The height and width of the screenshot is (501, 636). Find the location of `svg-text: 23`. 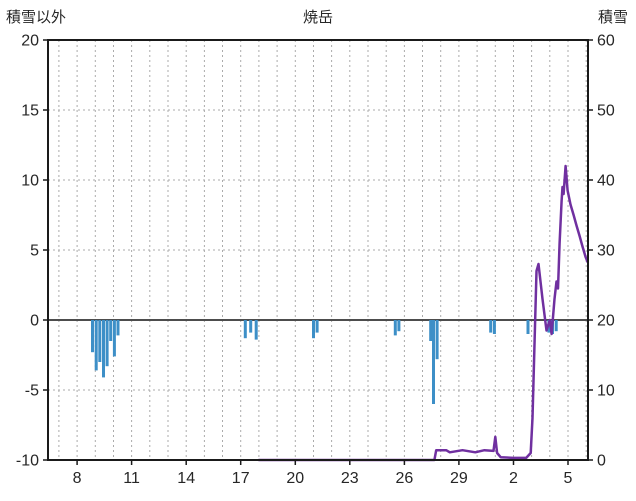

svg-text: 23 is located at coordinates (350, 478).